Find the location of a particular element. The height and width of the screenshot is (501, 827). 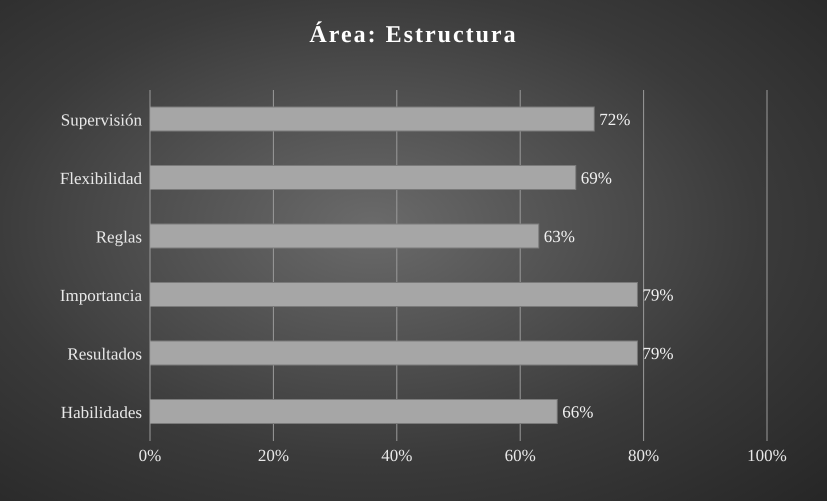

y-tick-label: Habilidades is located at coordinates (101, 412).